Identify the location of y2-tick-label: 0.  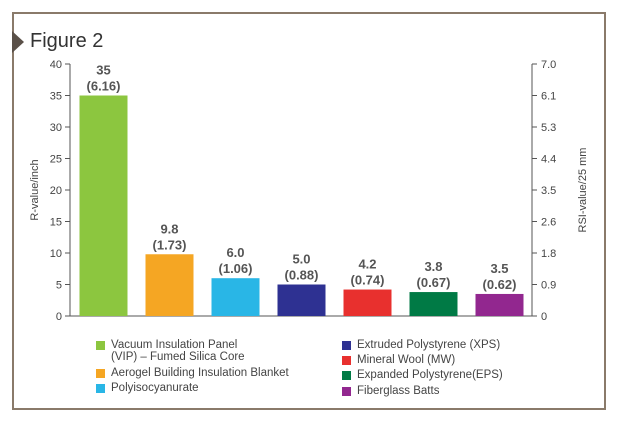
(544, 317).